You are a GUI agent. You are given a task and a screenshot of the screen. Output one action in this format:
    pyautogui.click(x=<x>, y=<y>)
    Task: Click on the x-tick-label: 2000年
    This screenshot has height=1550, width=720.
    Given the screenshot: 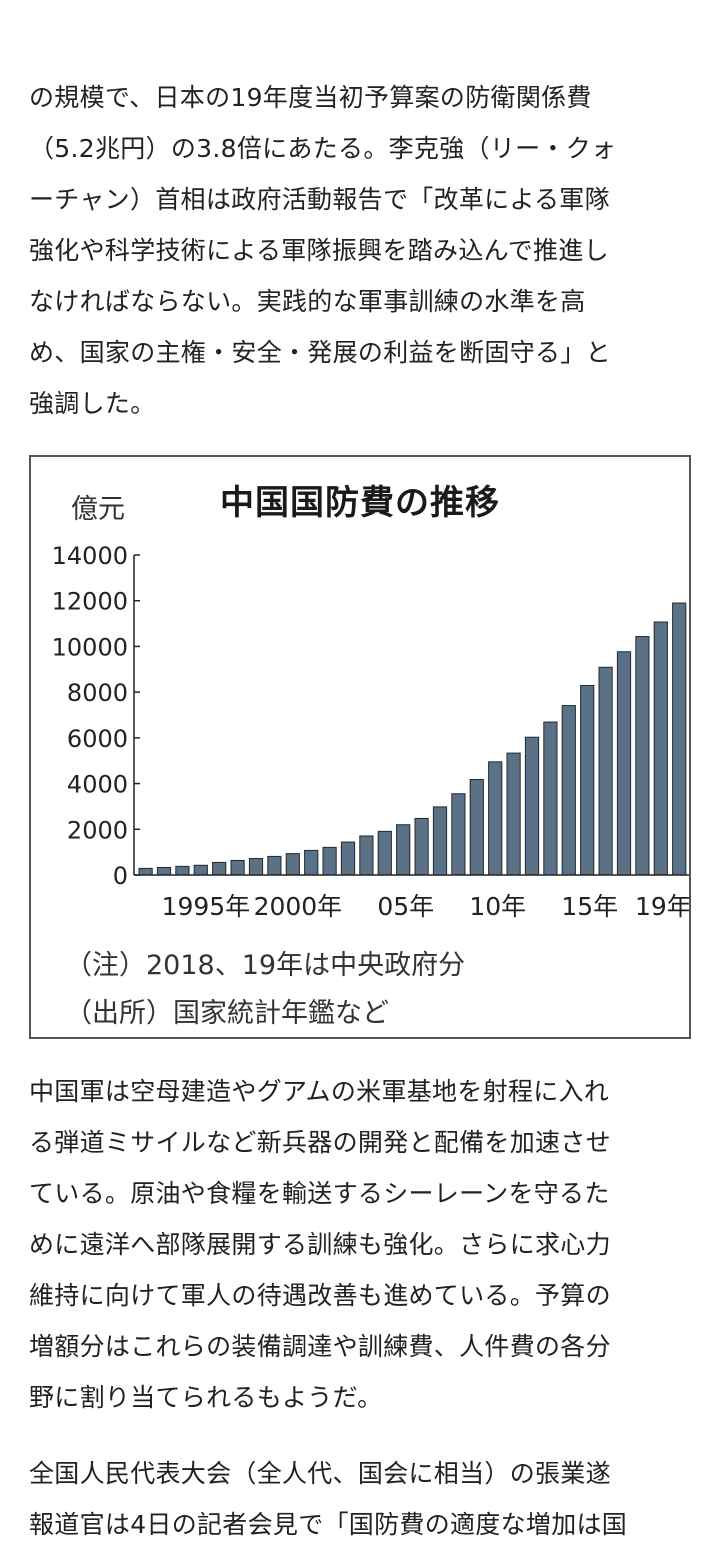 What is the action you would take?
    pyautogui.click(x=298, y=906)
    